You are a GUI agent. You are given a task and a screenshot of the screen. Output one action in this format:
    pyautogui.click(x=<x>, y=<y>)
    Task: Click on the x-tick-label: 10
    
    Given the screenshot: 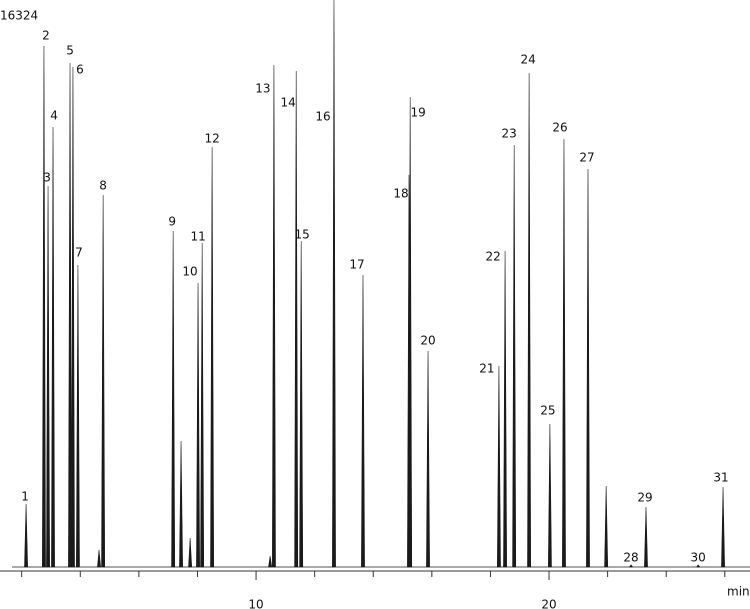 What is the action you would take?
    pyautogui.click(x=255, y=603)
    